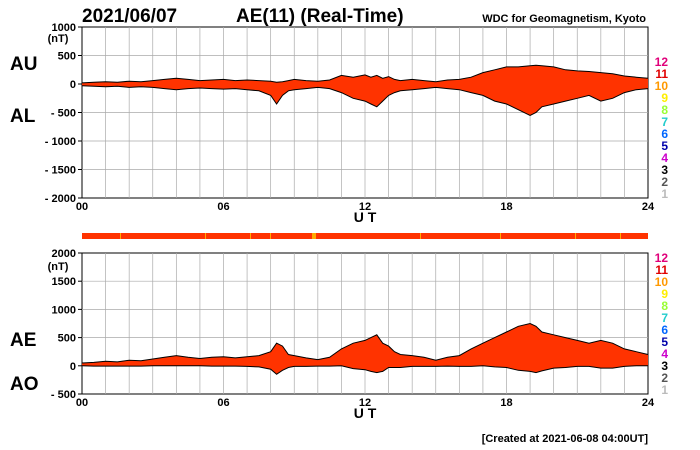 The image size is (700, 450). What do you see at coordinates (23, 64) in the screenshot?
I see `au-label: AU` at bounding box center [23, 64].